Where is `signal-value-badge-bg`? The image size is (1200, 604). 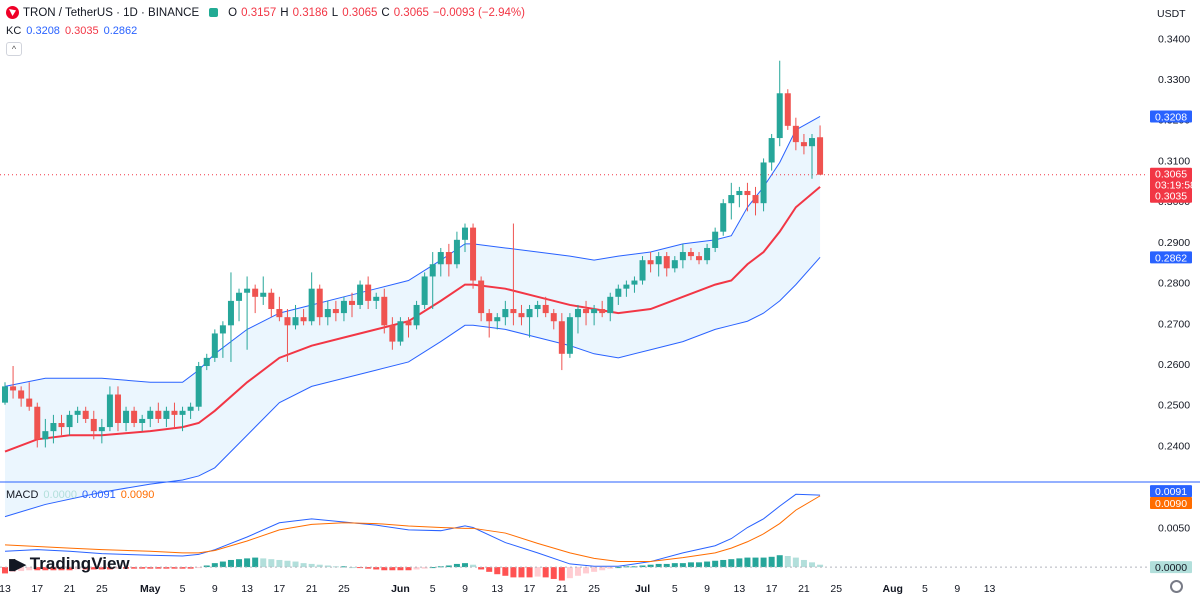
signal-value-badge-bg is located at coordinates (1171, 502).